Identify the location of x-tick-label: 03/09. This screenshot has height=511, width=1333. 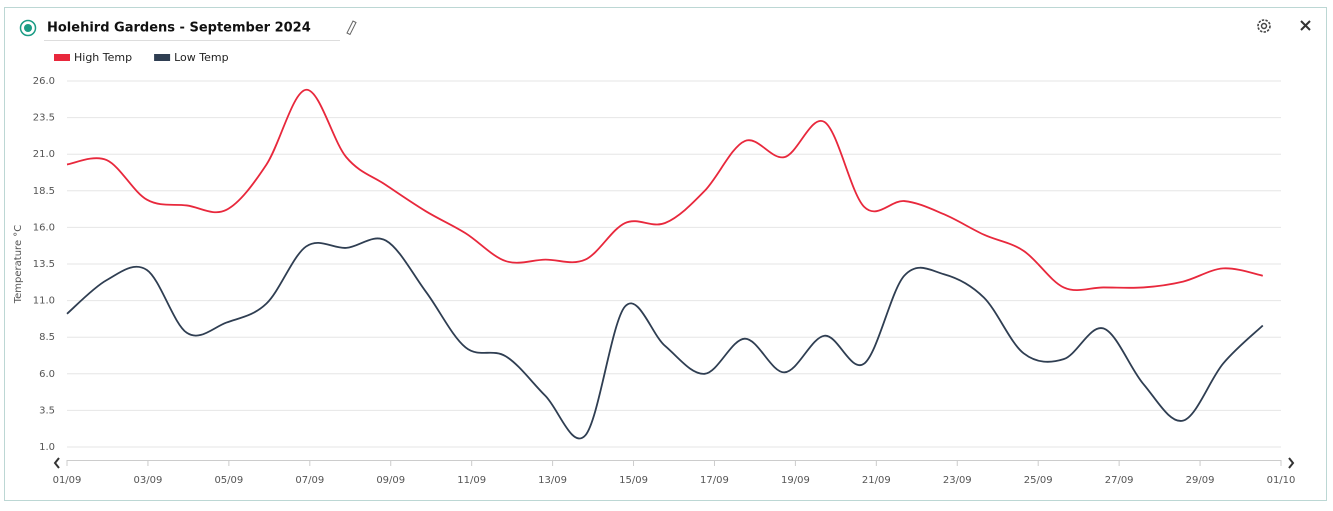
(148, 480).